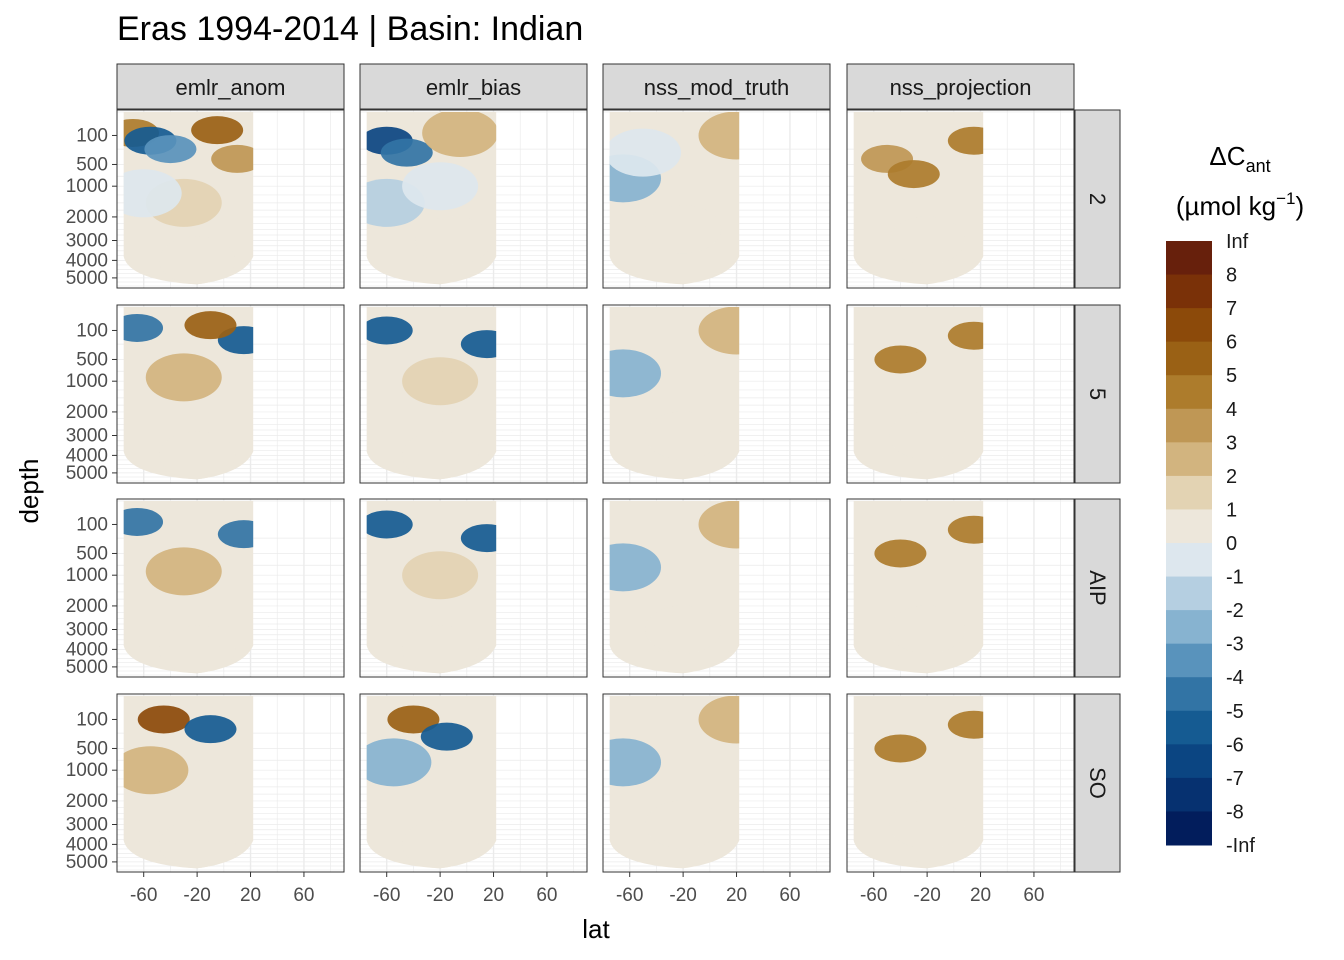  I want to click on column-strip-label: emlr_anom, so click(230, 87).